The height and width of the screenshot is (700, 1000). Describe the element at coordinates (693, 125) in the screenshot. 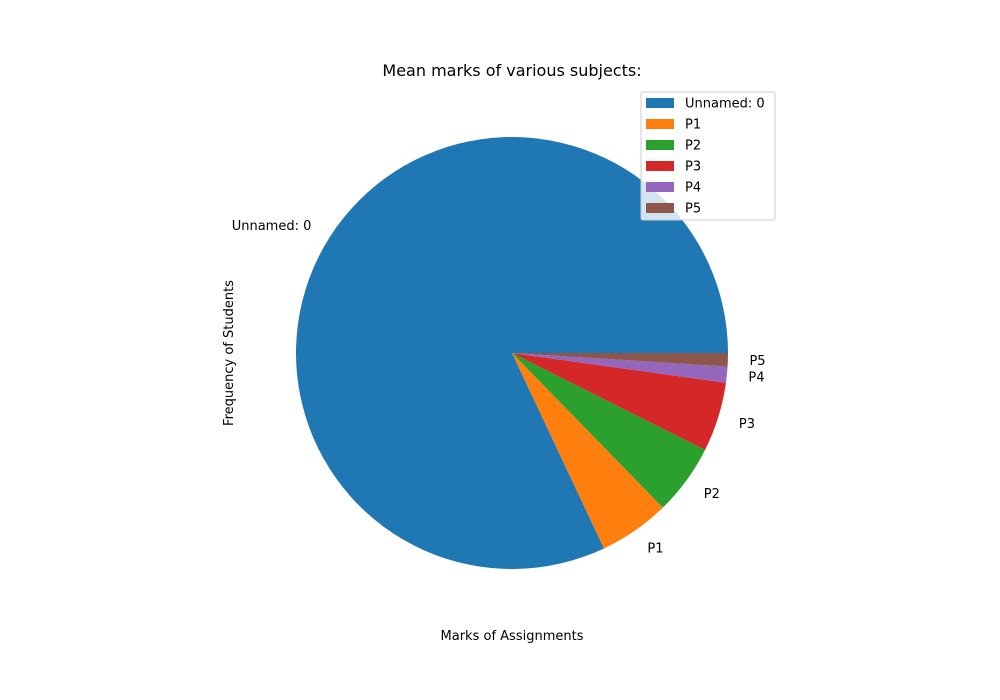

I see `legend-label-p1: P1` at that location.